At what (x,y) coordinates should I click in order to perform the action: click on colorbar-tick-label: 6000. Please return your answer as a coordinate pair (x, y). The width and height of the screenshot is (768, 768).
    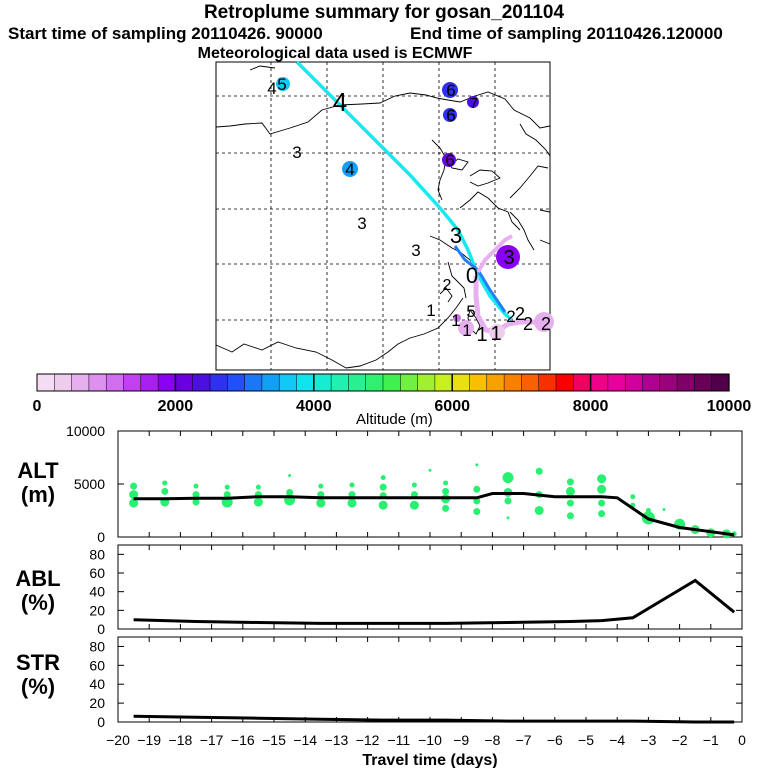
    Looking at the image, I should click on (452, 406).